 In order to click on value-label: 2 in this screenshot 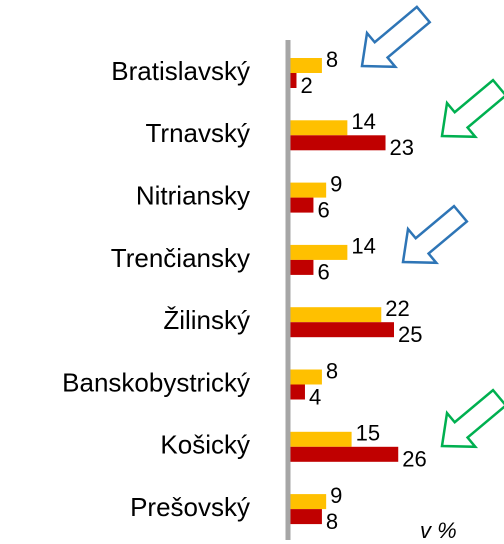, I will do `click(306, 85)`.